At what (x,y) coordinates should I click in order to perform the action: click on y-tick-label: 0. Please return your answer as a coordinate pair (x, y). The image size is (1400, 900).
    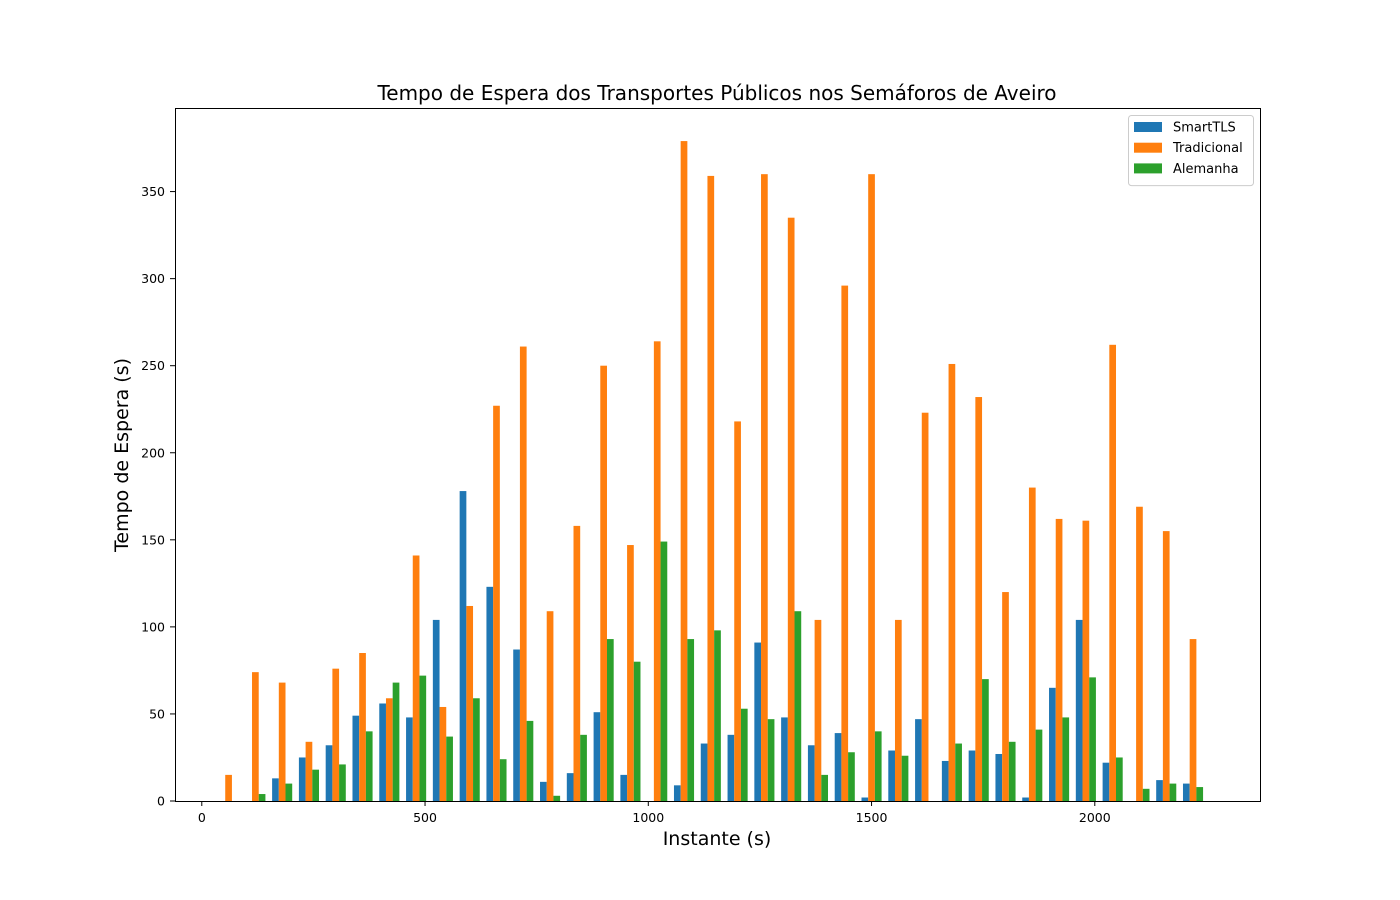
    Looking at the image, I should click on (161, 801).